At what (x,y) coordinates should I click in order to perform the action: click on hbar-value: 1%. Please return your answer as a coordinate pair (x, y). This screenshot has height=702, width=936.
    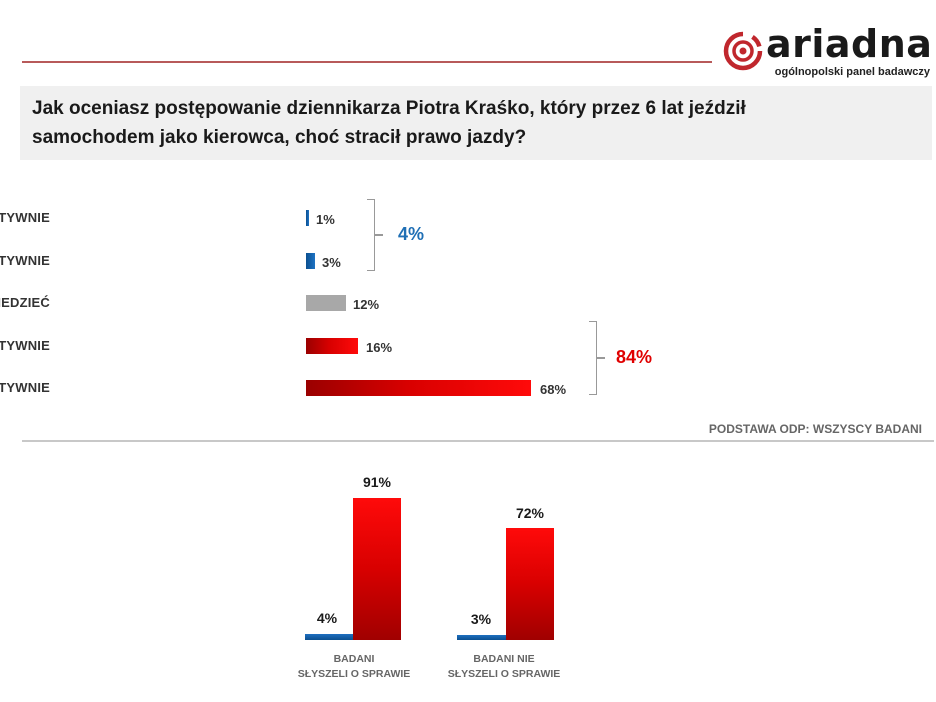
    Looking at the image, I should click on (325, 219).